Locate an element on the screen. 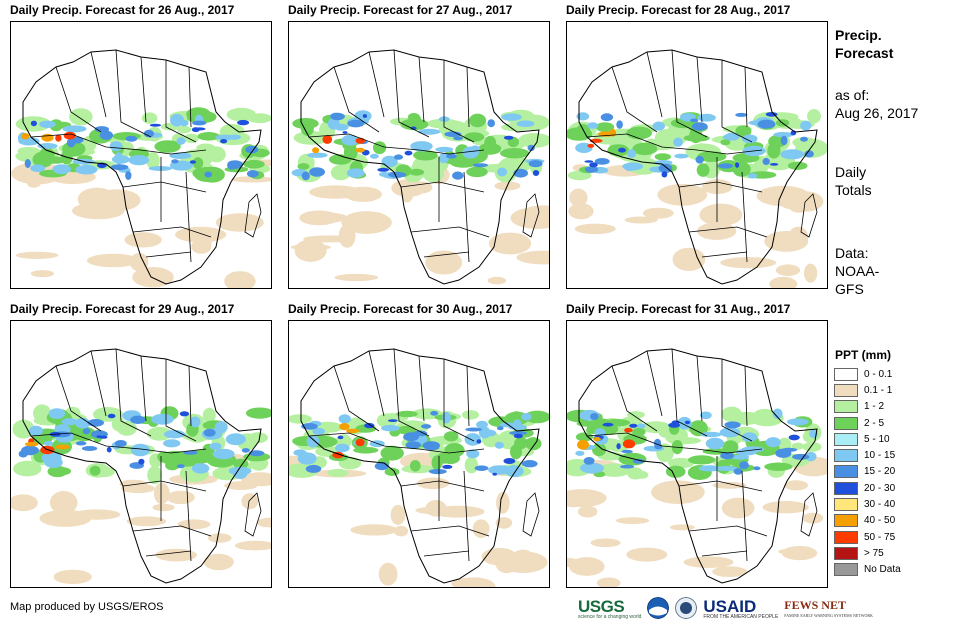  panel-title: Daily Precip. Forecast for 28 Aug., 2017 is located at coordinates (678, 10).